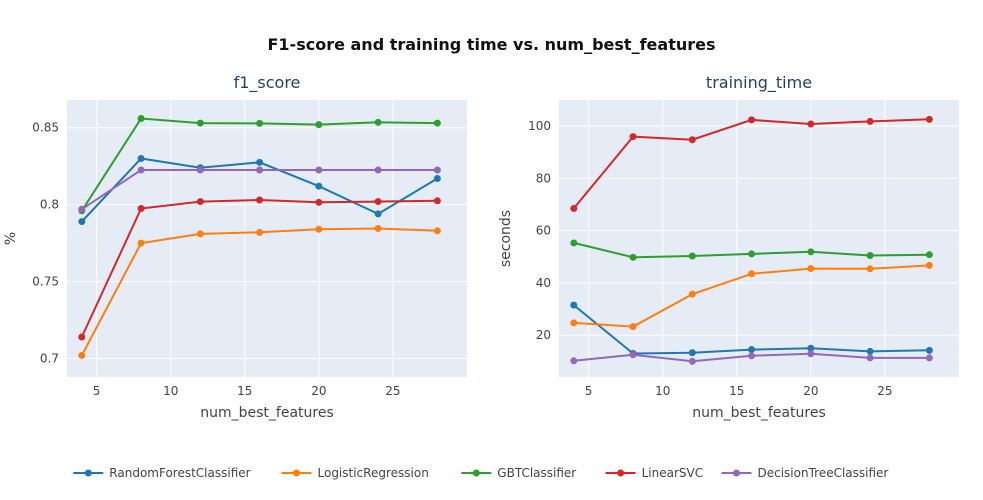  I want to click on y-tick-label: 0.8, so click(49, 205).